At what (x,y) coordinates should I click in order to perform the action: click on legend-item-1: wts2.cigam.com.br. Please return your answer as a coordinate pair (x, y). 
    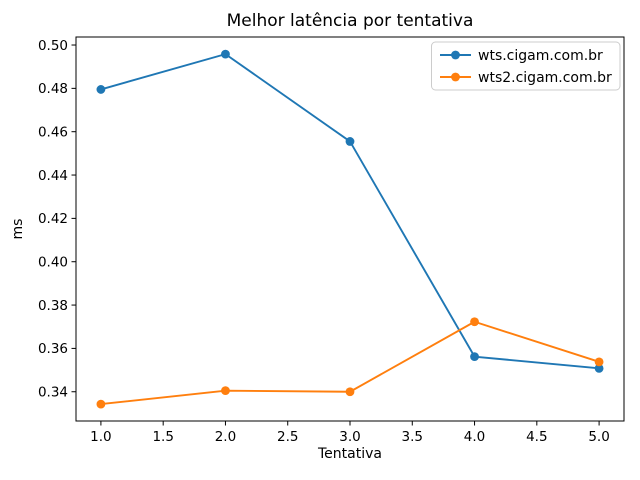
    Looking at the image, I should click on (526, 78).